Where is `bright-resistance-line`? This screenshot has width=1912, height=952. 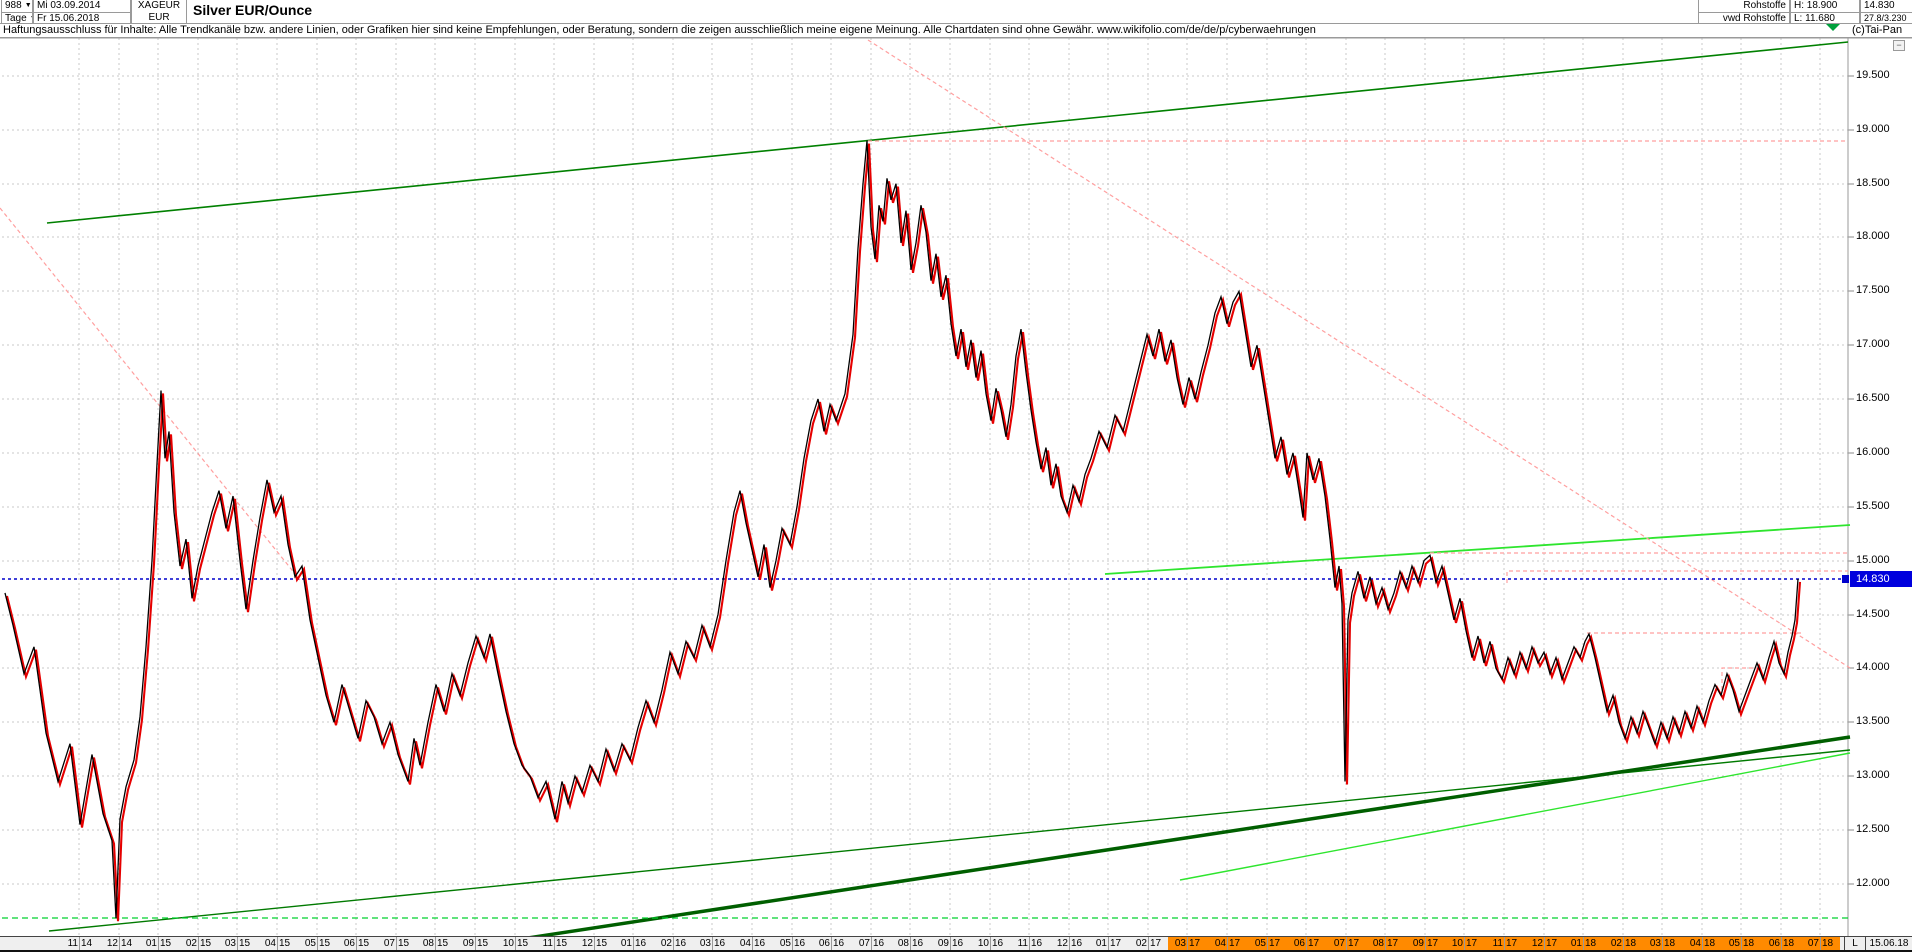 bright-resistance-line is located at coordinates (1477, 549).